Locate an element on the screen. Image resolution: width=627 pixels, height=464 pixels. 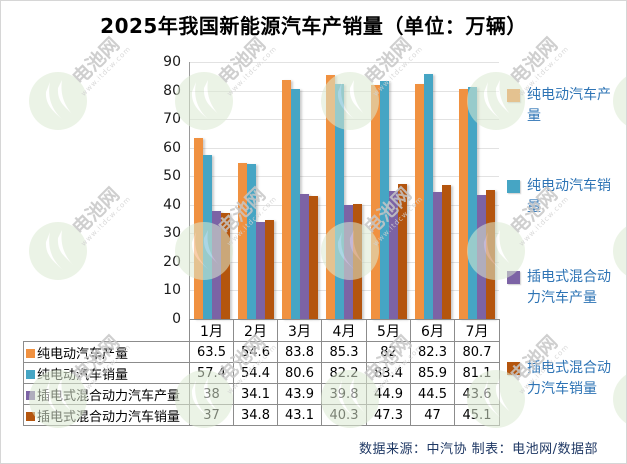
table-value-cell: 82.2 is located at coordinates (344, 373).